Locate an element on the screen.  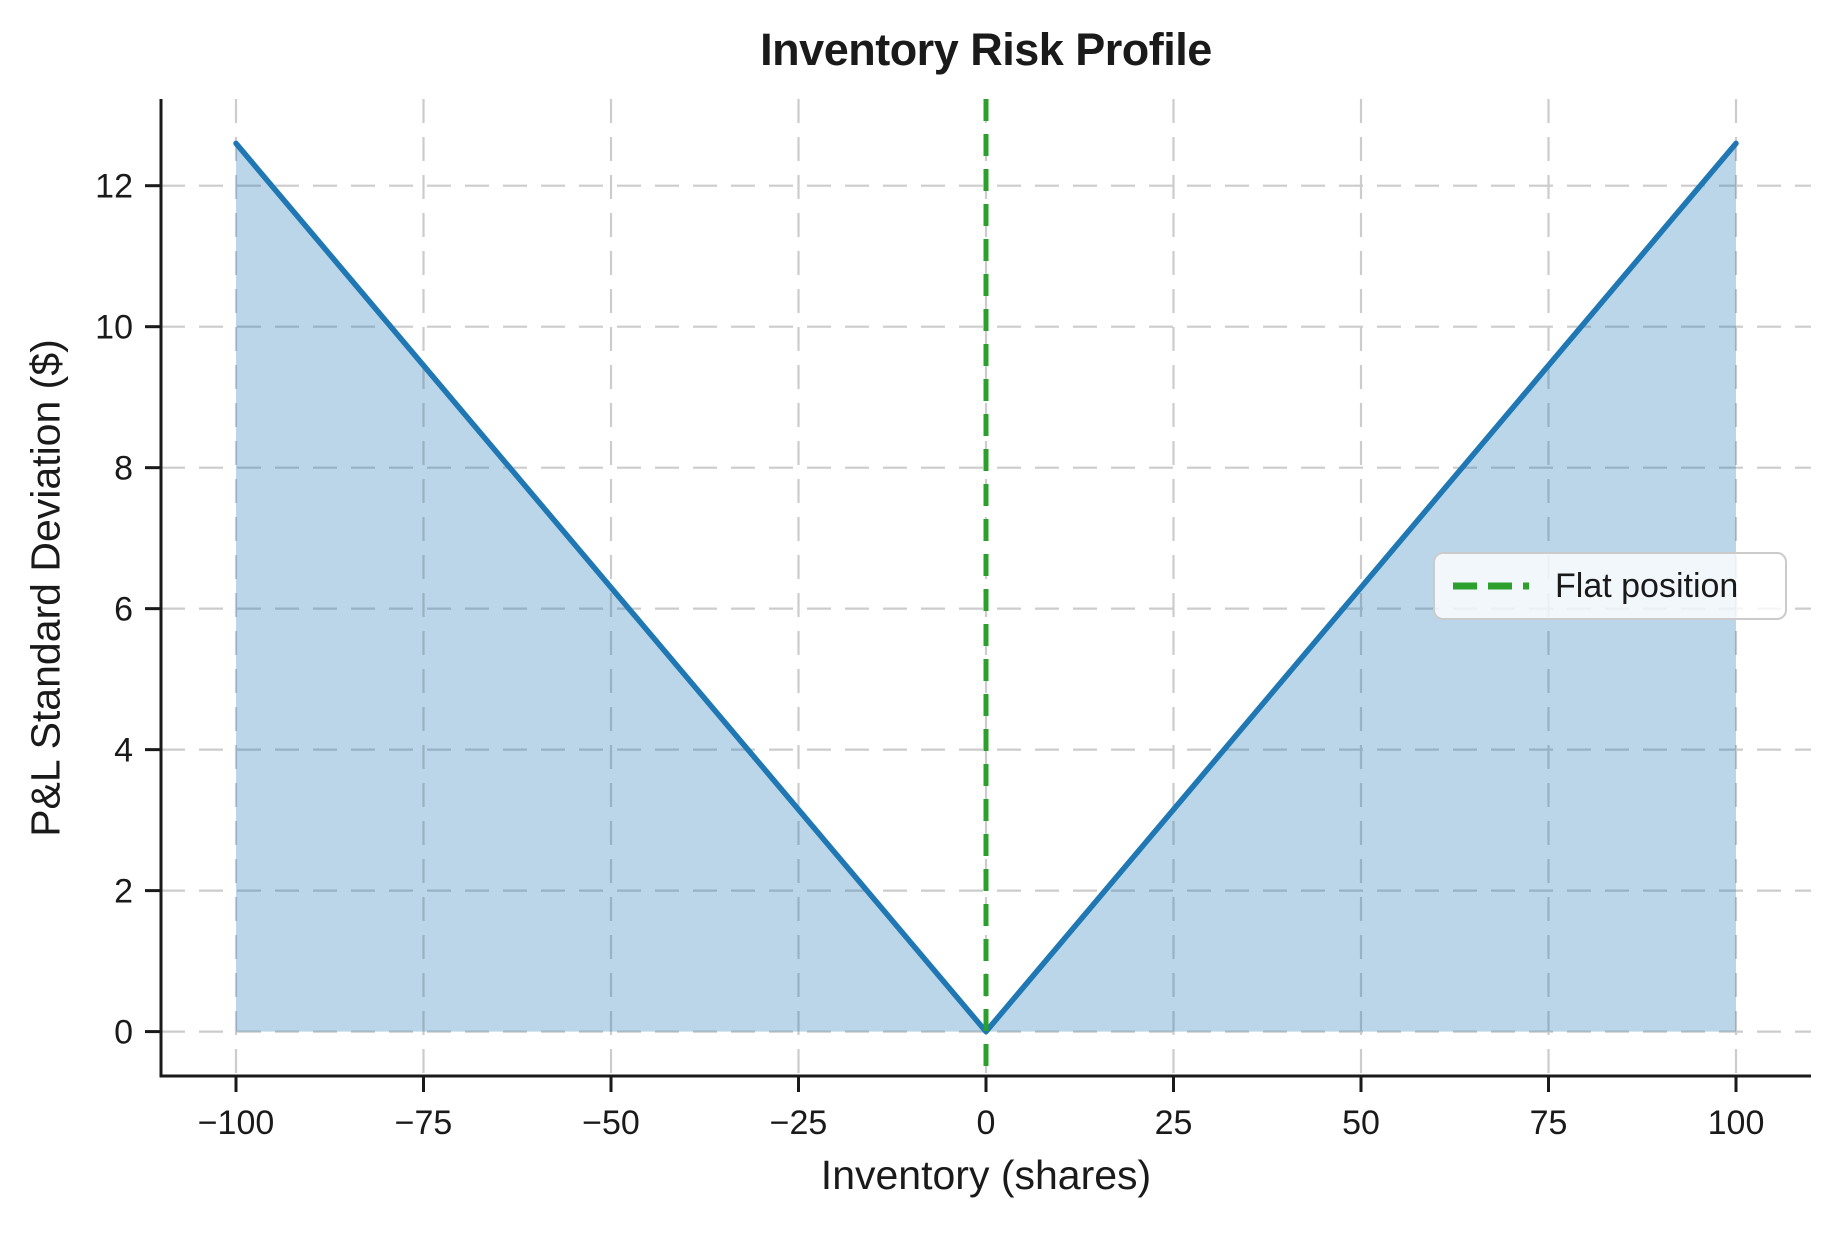
y-tick-label: 8 is located at coordinates (123, 469).